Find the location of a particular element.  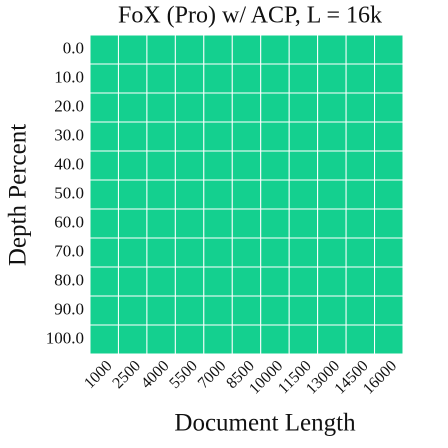

x-tick-label: 5500 is located at coordinates (183, 374).